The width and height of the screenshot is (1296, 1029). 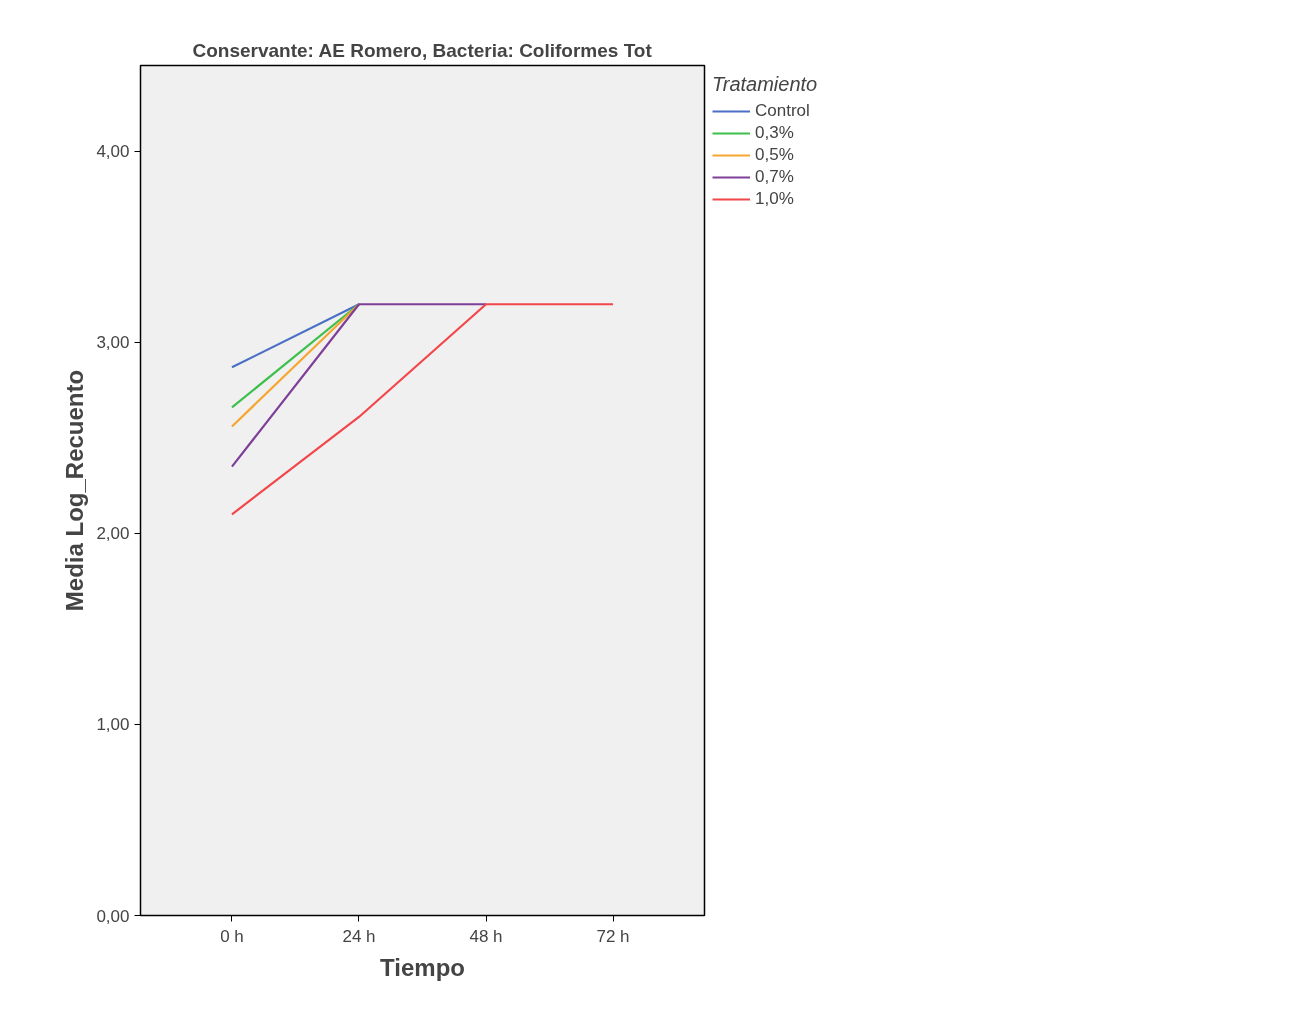 I want to click on legend-title: Tratamiento, so click(x=765, y=84).